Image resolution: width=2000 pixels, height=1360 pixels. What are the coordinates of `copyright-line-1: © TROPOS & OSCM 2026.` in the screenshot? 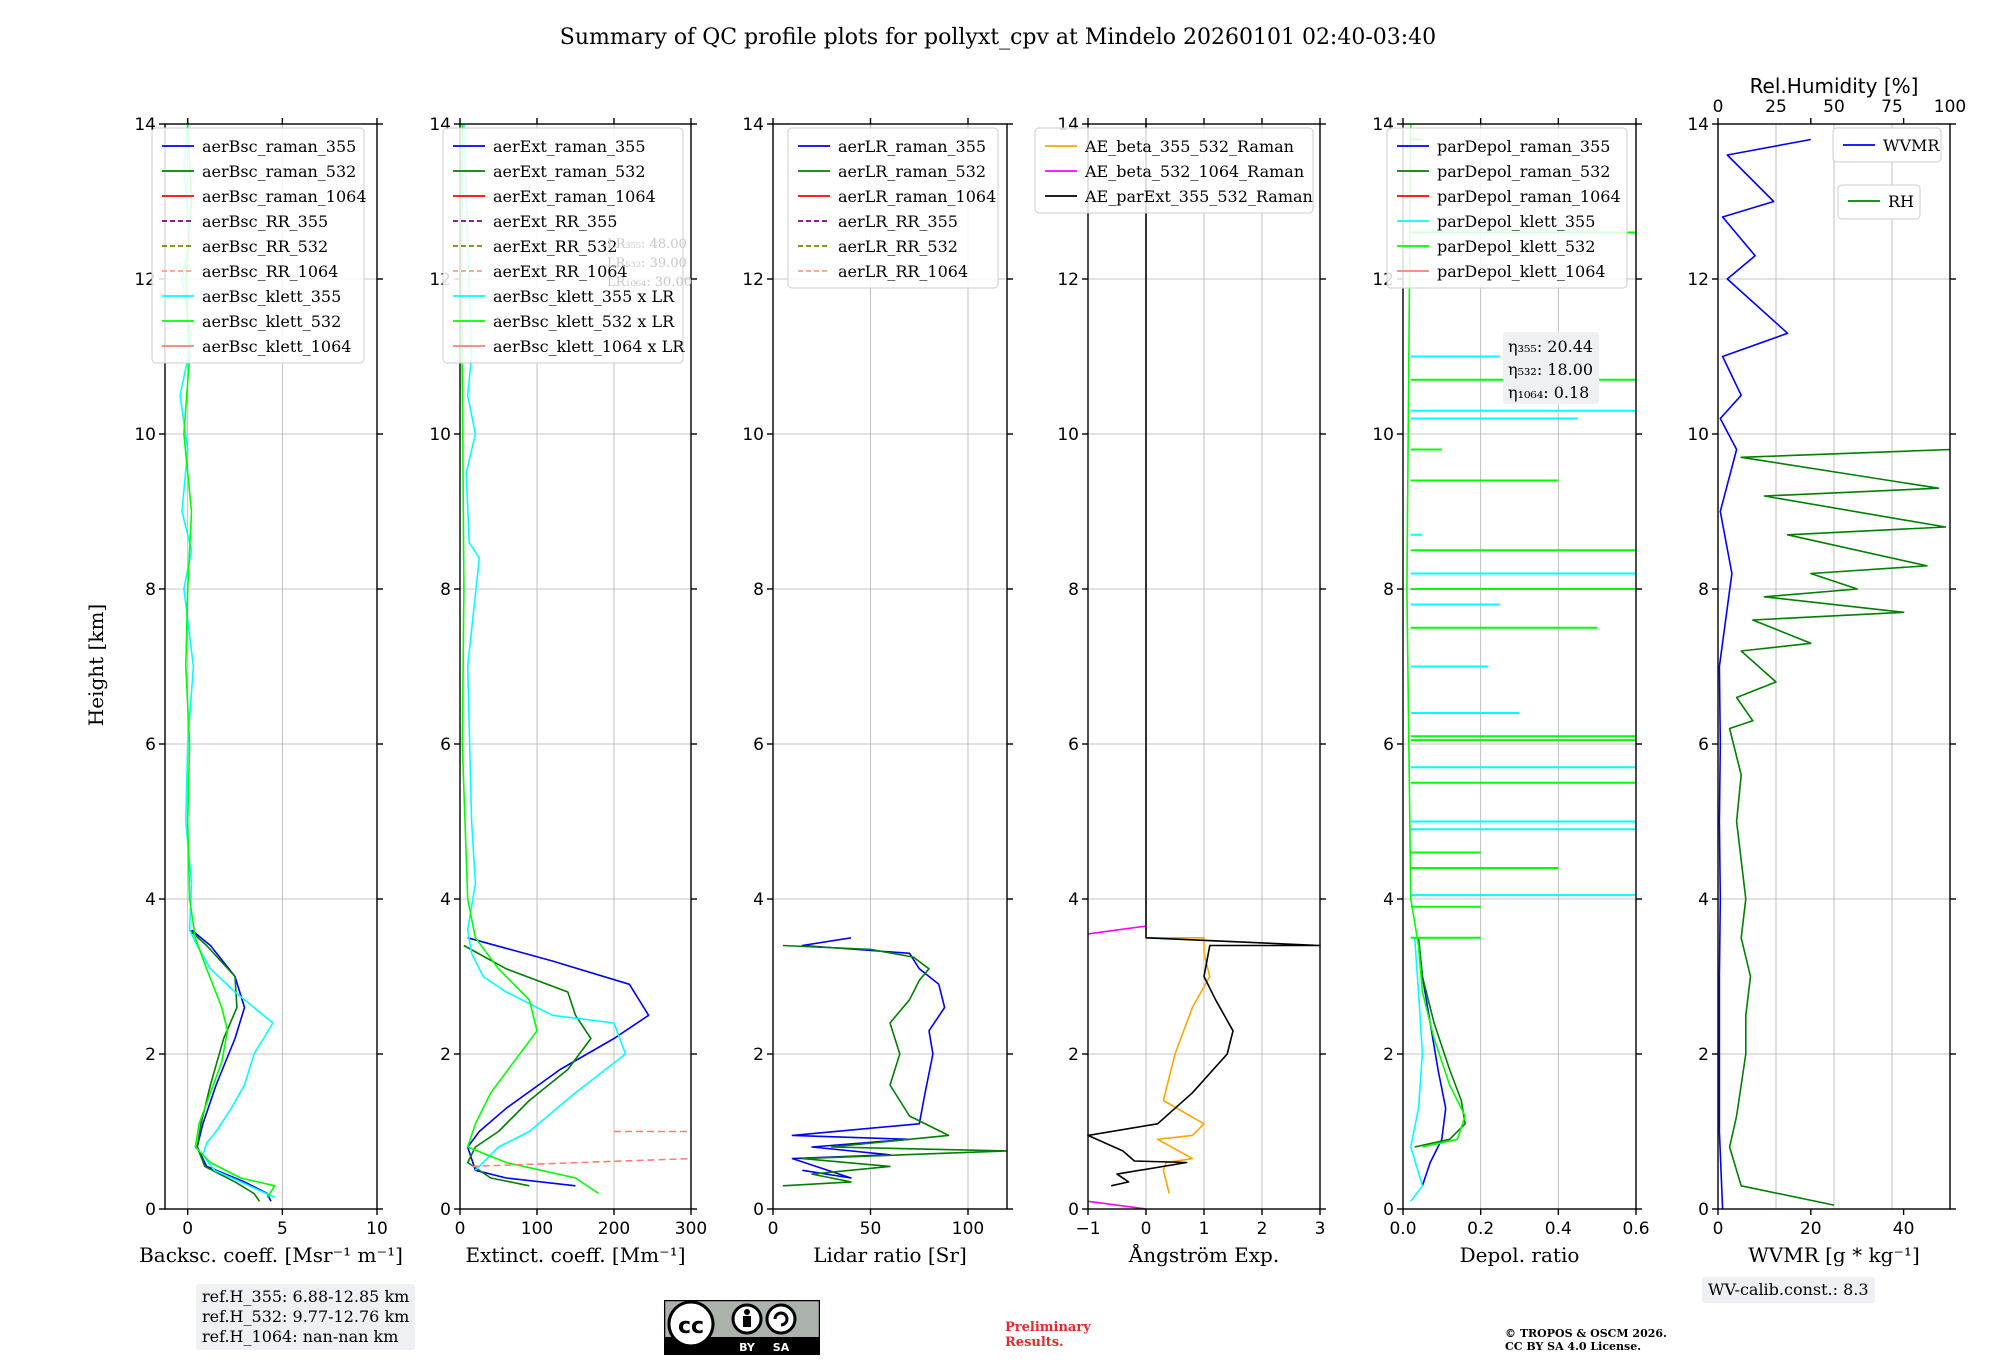 It's located at (1586, 1333).